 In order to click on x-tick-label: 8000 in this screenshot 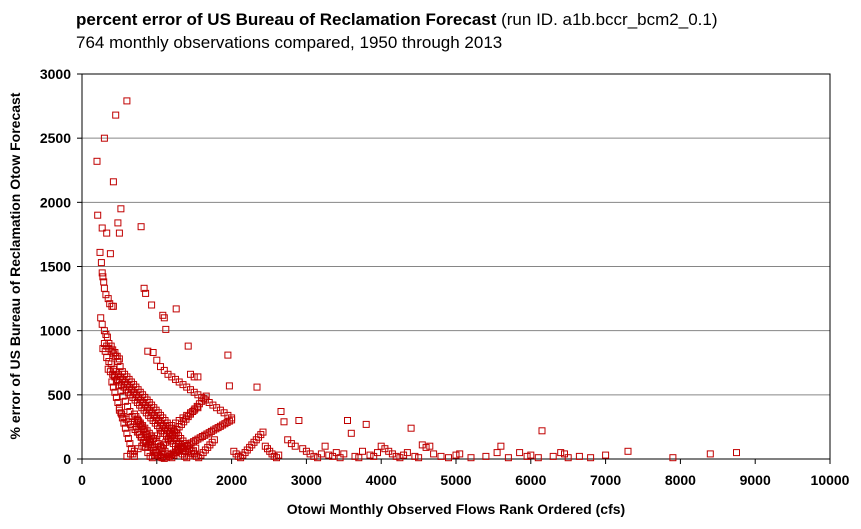, I will do `click(680, 480)`.